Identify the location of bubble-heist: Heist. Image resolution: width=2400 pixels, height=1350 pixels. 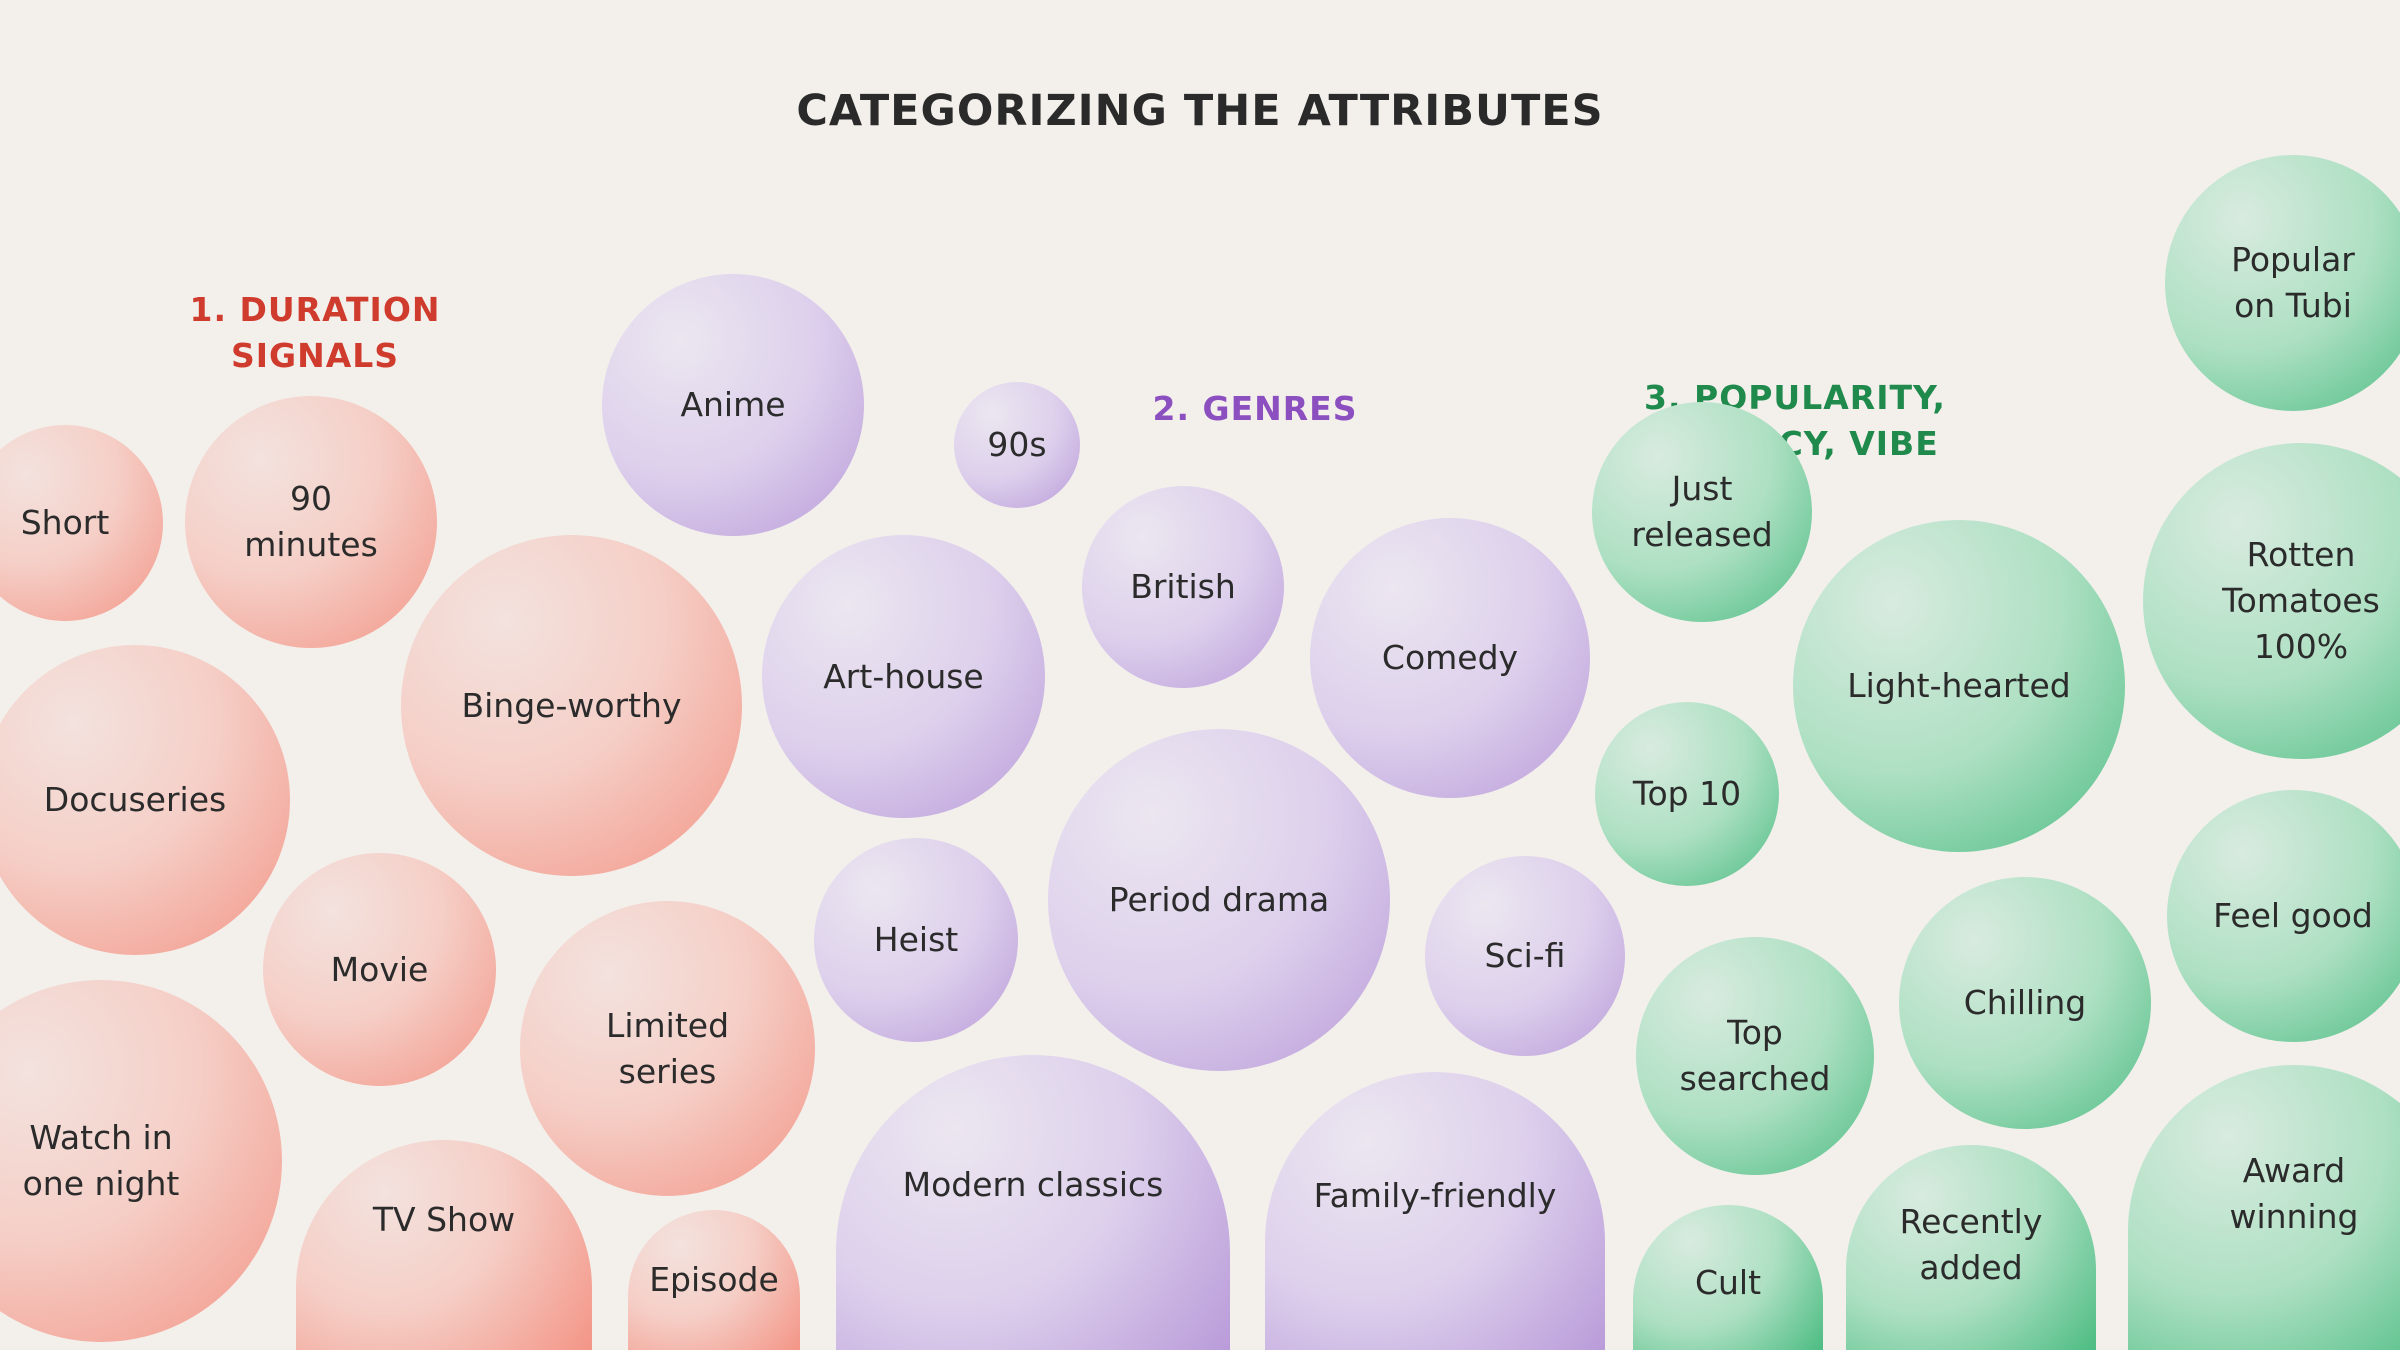
(916, 940).